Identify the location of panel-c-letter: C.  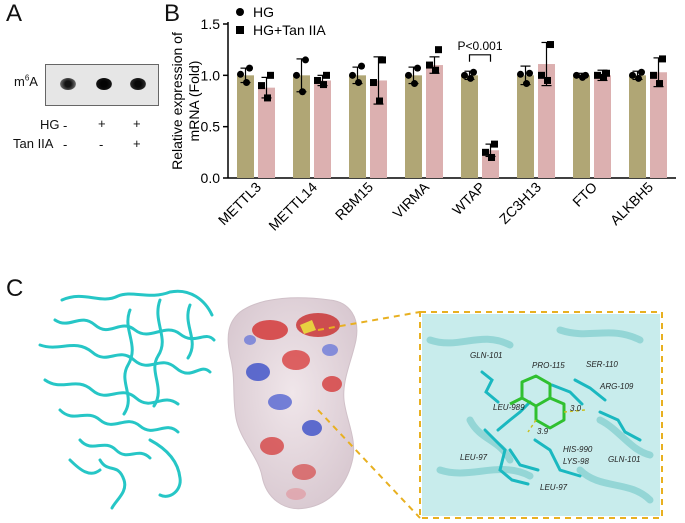
(15, 288).